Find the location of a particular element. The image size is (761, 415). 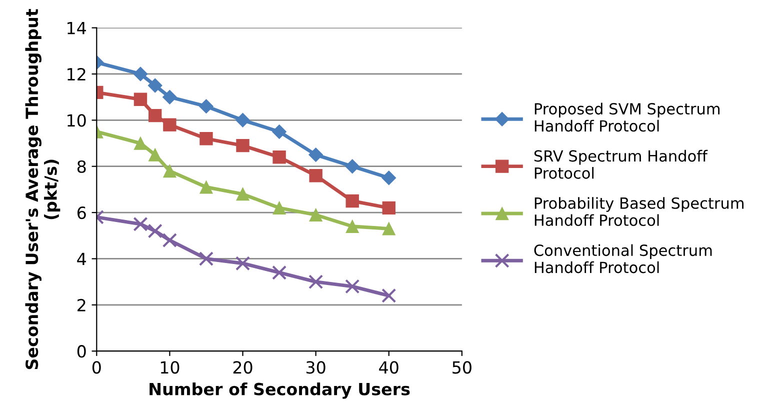

x-tick-label: 10 is located at coordinates (170, 367).